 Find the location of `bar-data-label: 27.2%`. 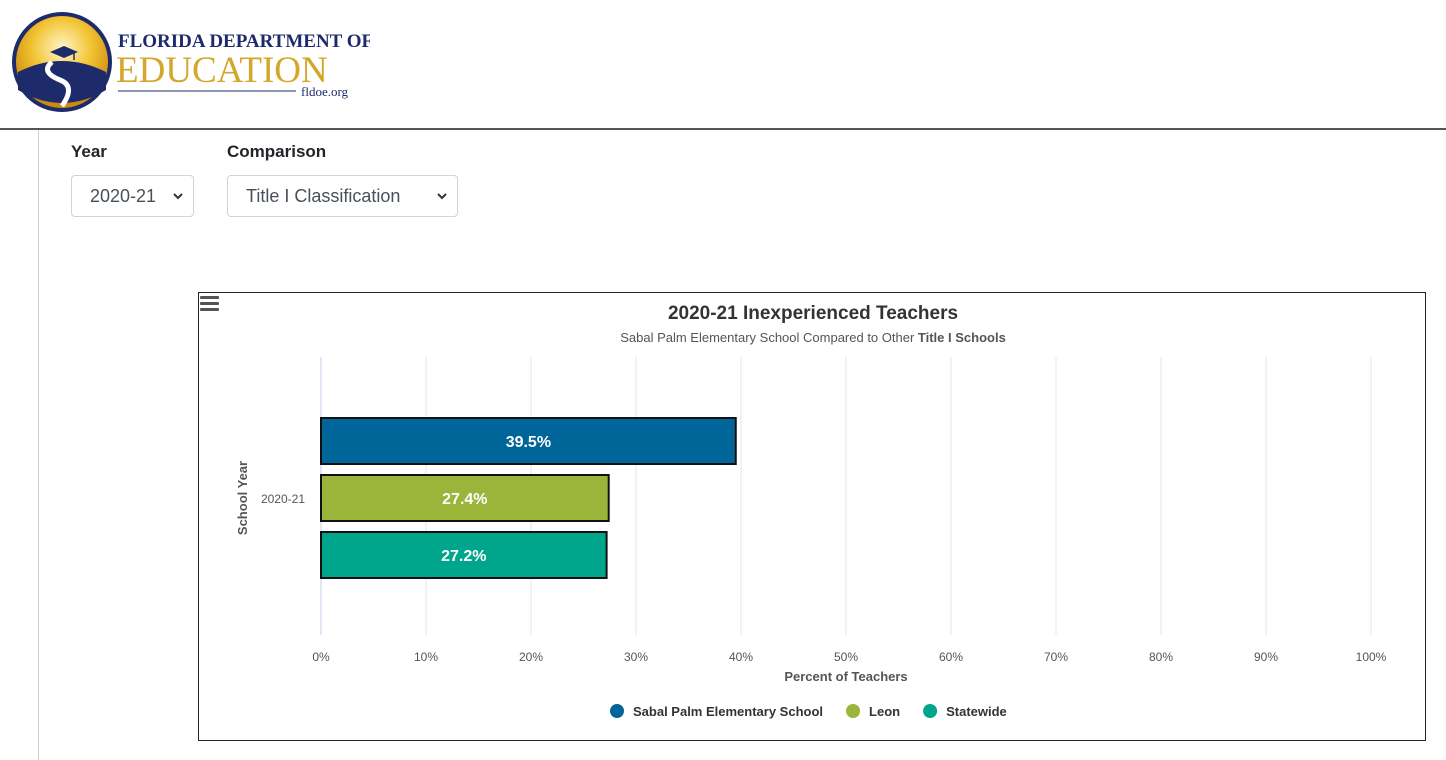

bar-data-label: 27.2% is located at coordinates (463, 556).